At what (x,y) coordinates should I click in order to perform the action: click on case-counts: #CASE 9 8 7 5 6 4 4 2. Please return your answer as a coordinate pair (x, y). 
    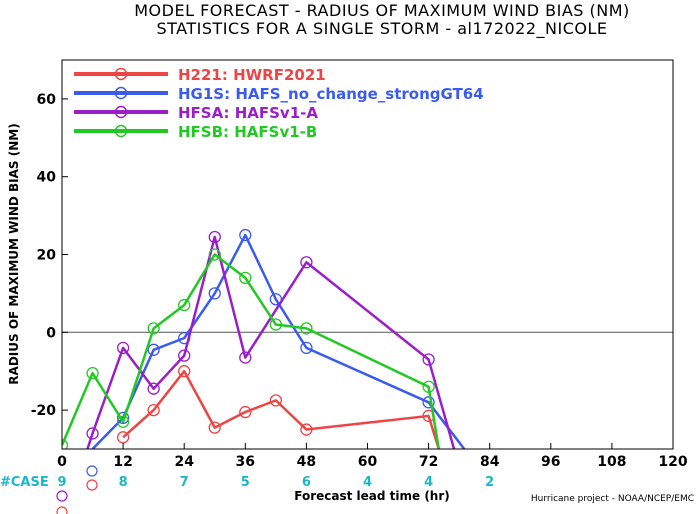
    Looking at the image, I should click on (247, 489).